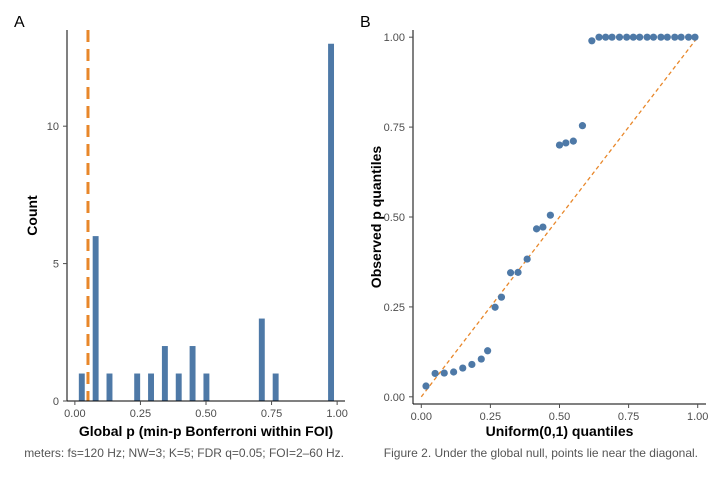  What do you see at coordinates (376, 217) in the screenshot?
I see `panel-b-y-axis-title: Observed p quantiles` at bounding box center [376, 217].